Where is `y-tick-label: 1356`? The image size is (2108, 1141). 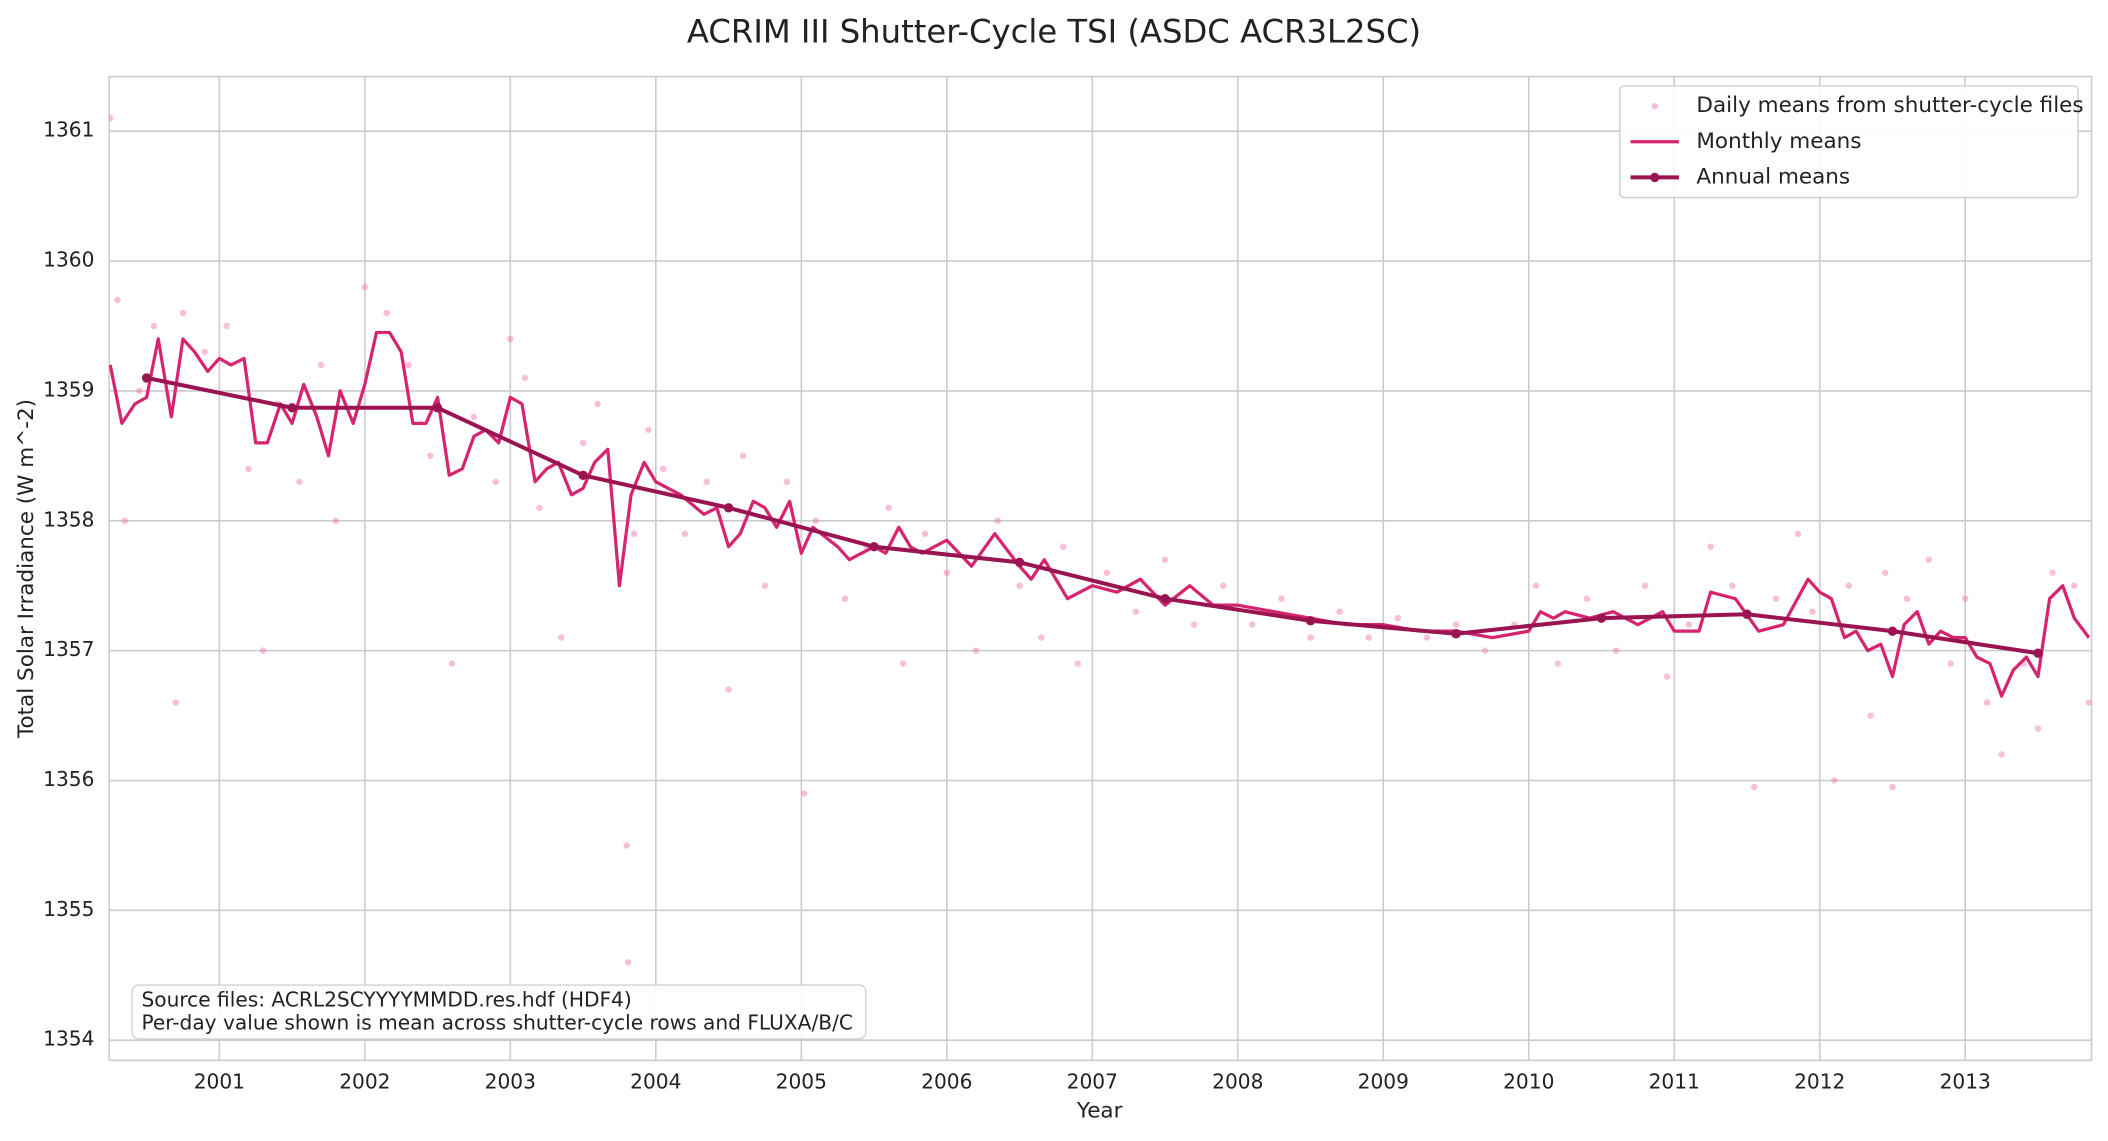 y-tick-label: 1356 is located at coordinates (68, 779).